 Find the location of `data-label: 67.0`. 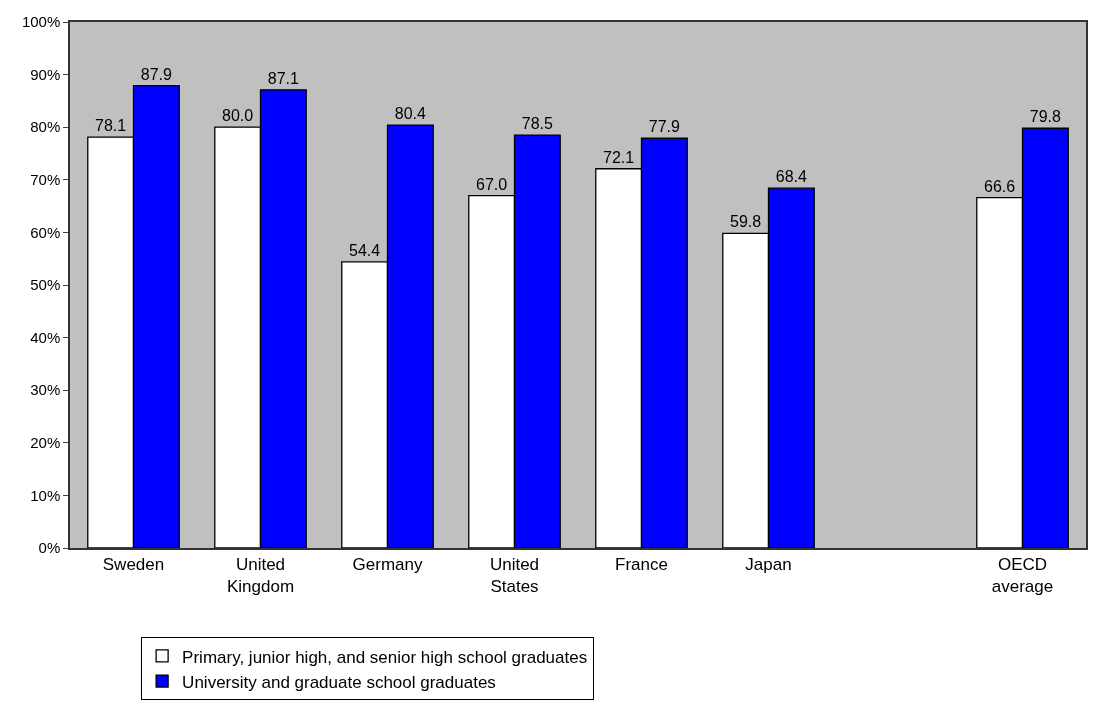

data-label: 67.0 is located at coordinates (492, 184).